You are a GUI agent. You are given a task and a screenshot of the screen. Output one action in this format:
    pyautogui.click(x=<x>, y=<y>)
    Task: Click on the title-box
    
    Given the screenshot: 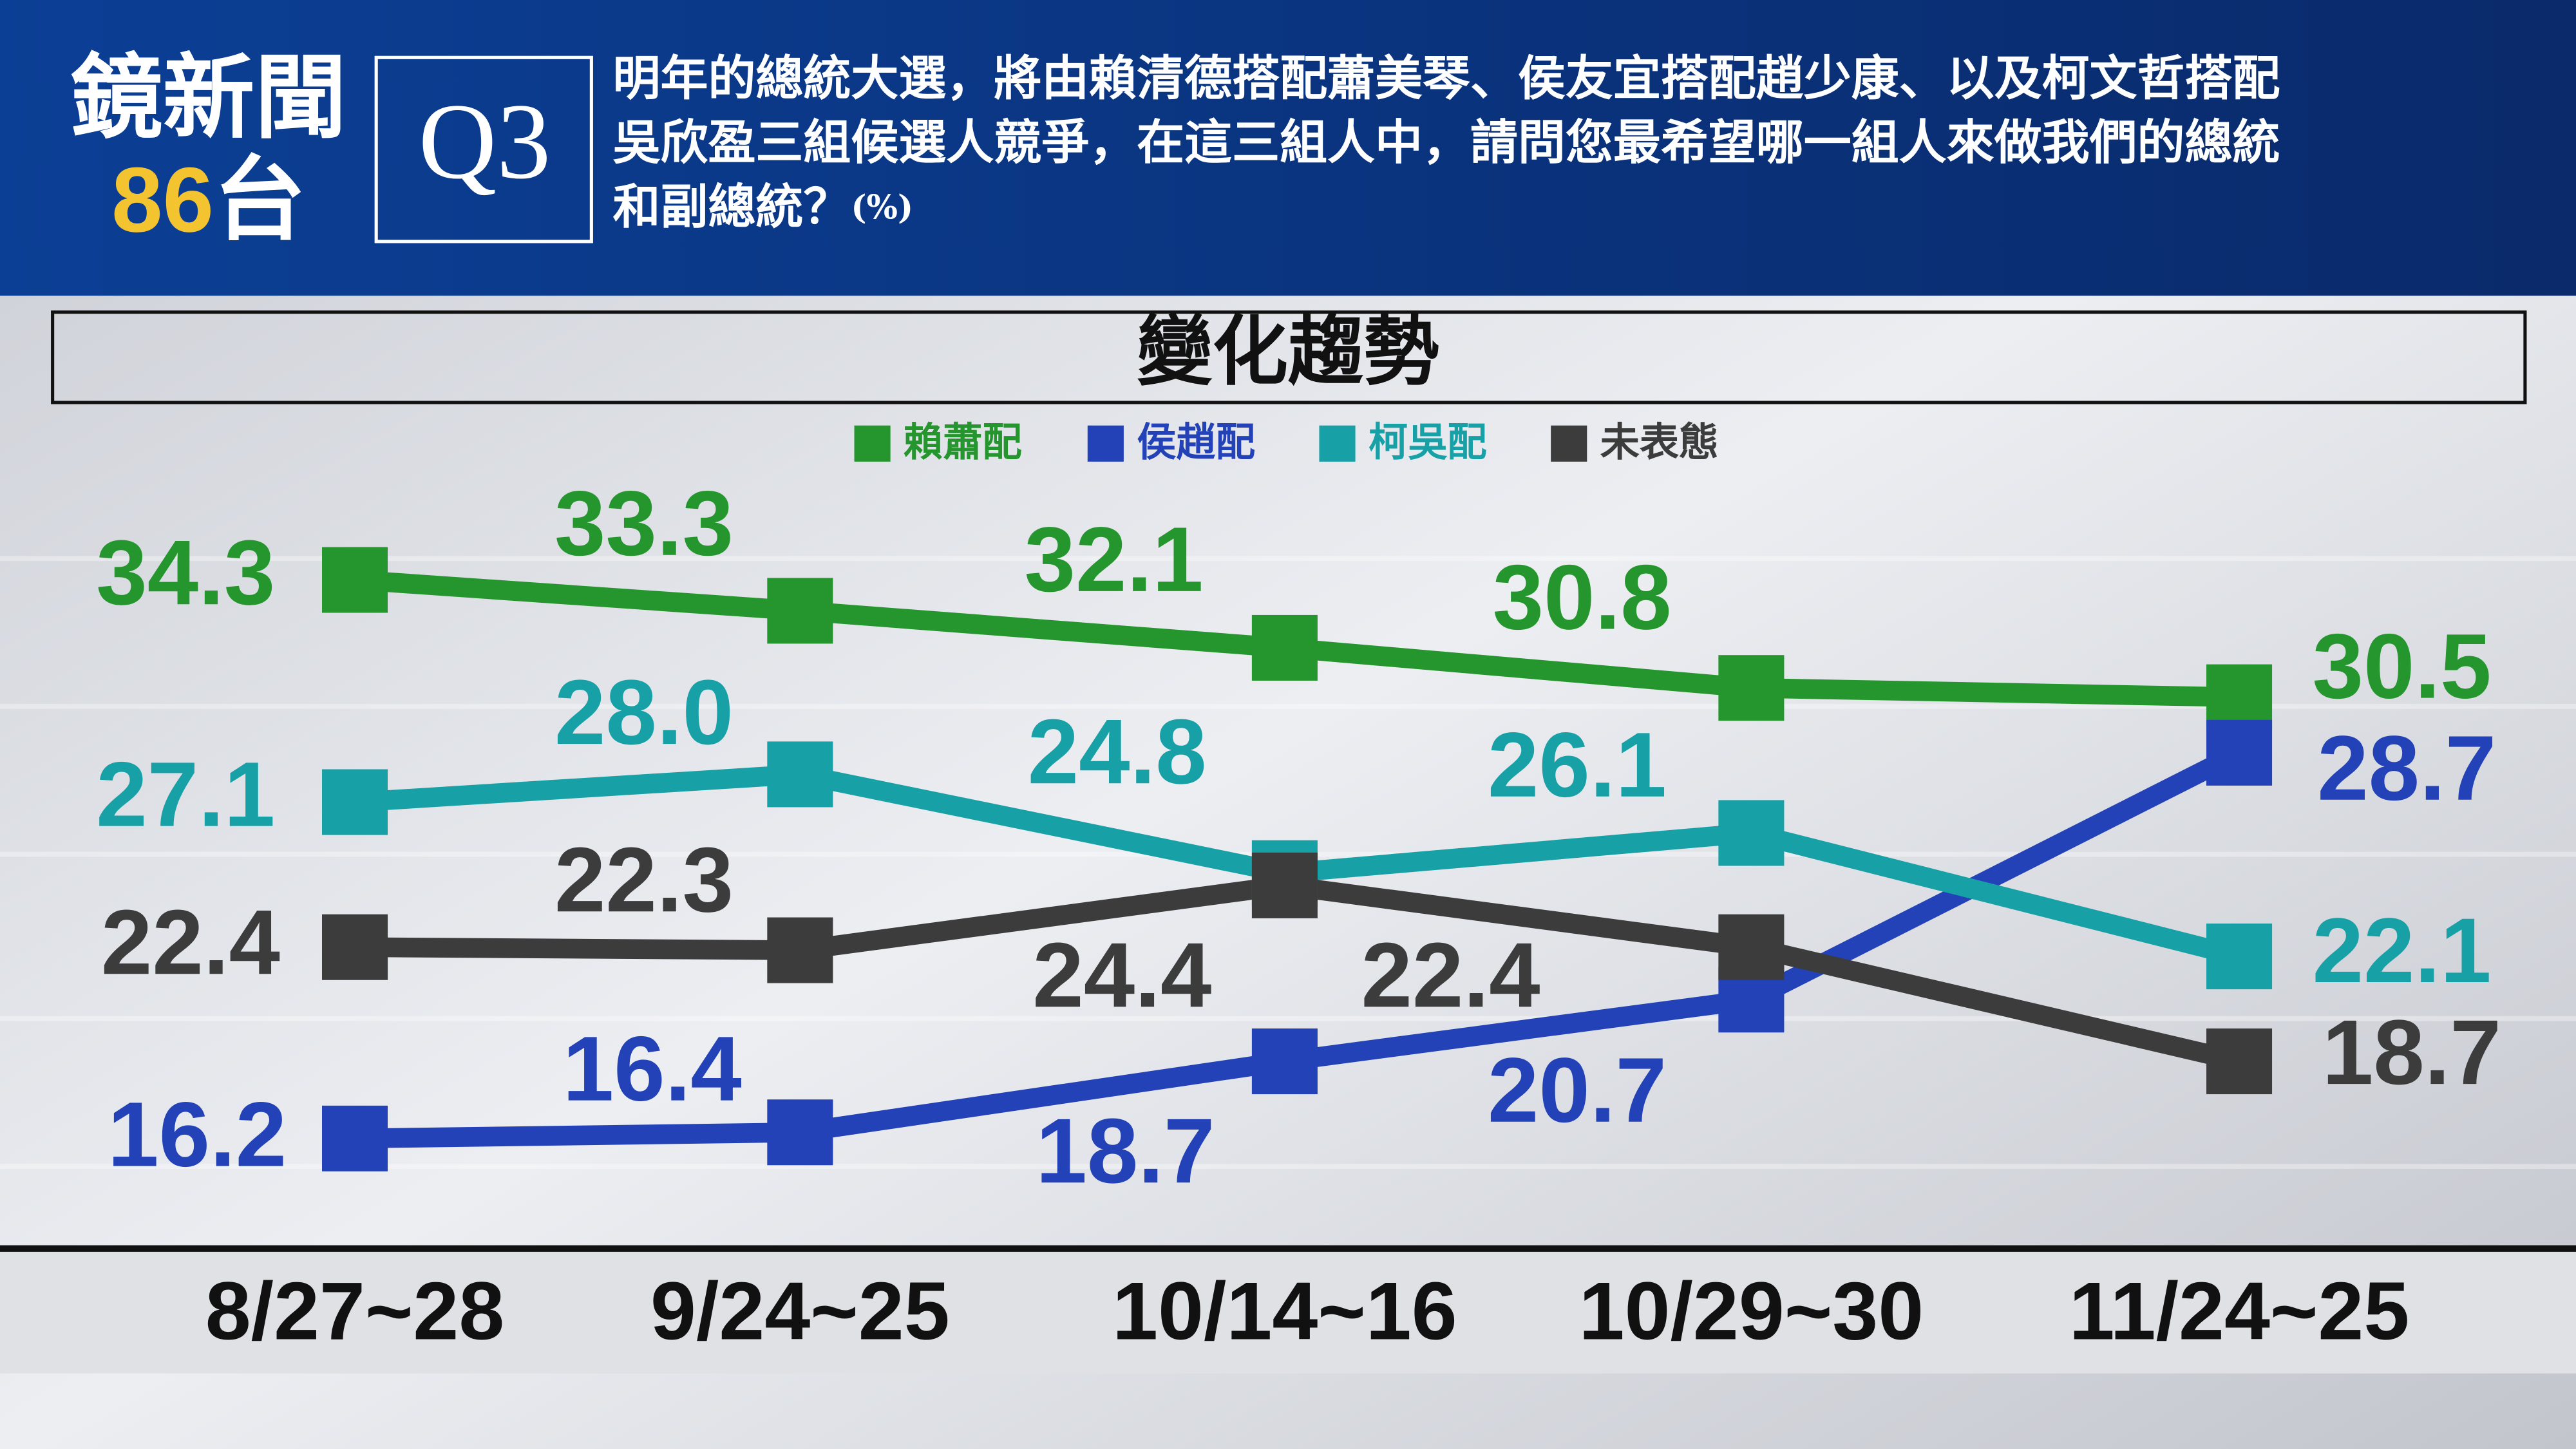 What is the action you would take?
    pyautogui.click(x=1289, y=357)
    